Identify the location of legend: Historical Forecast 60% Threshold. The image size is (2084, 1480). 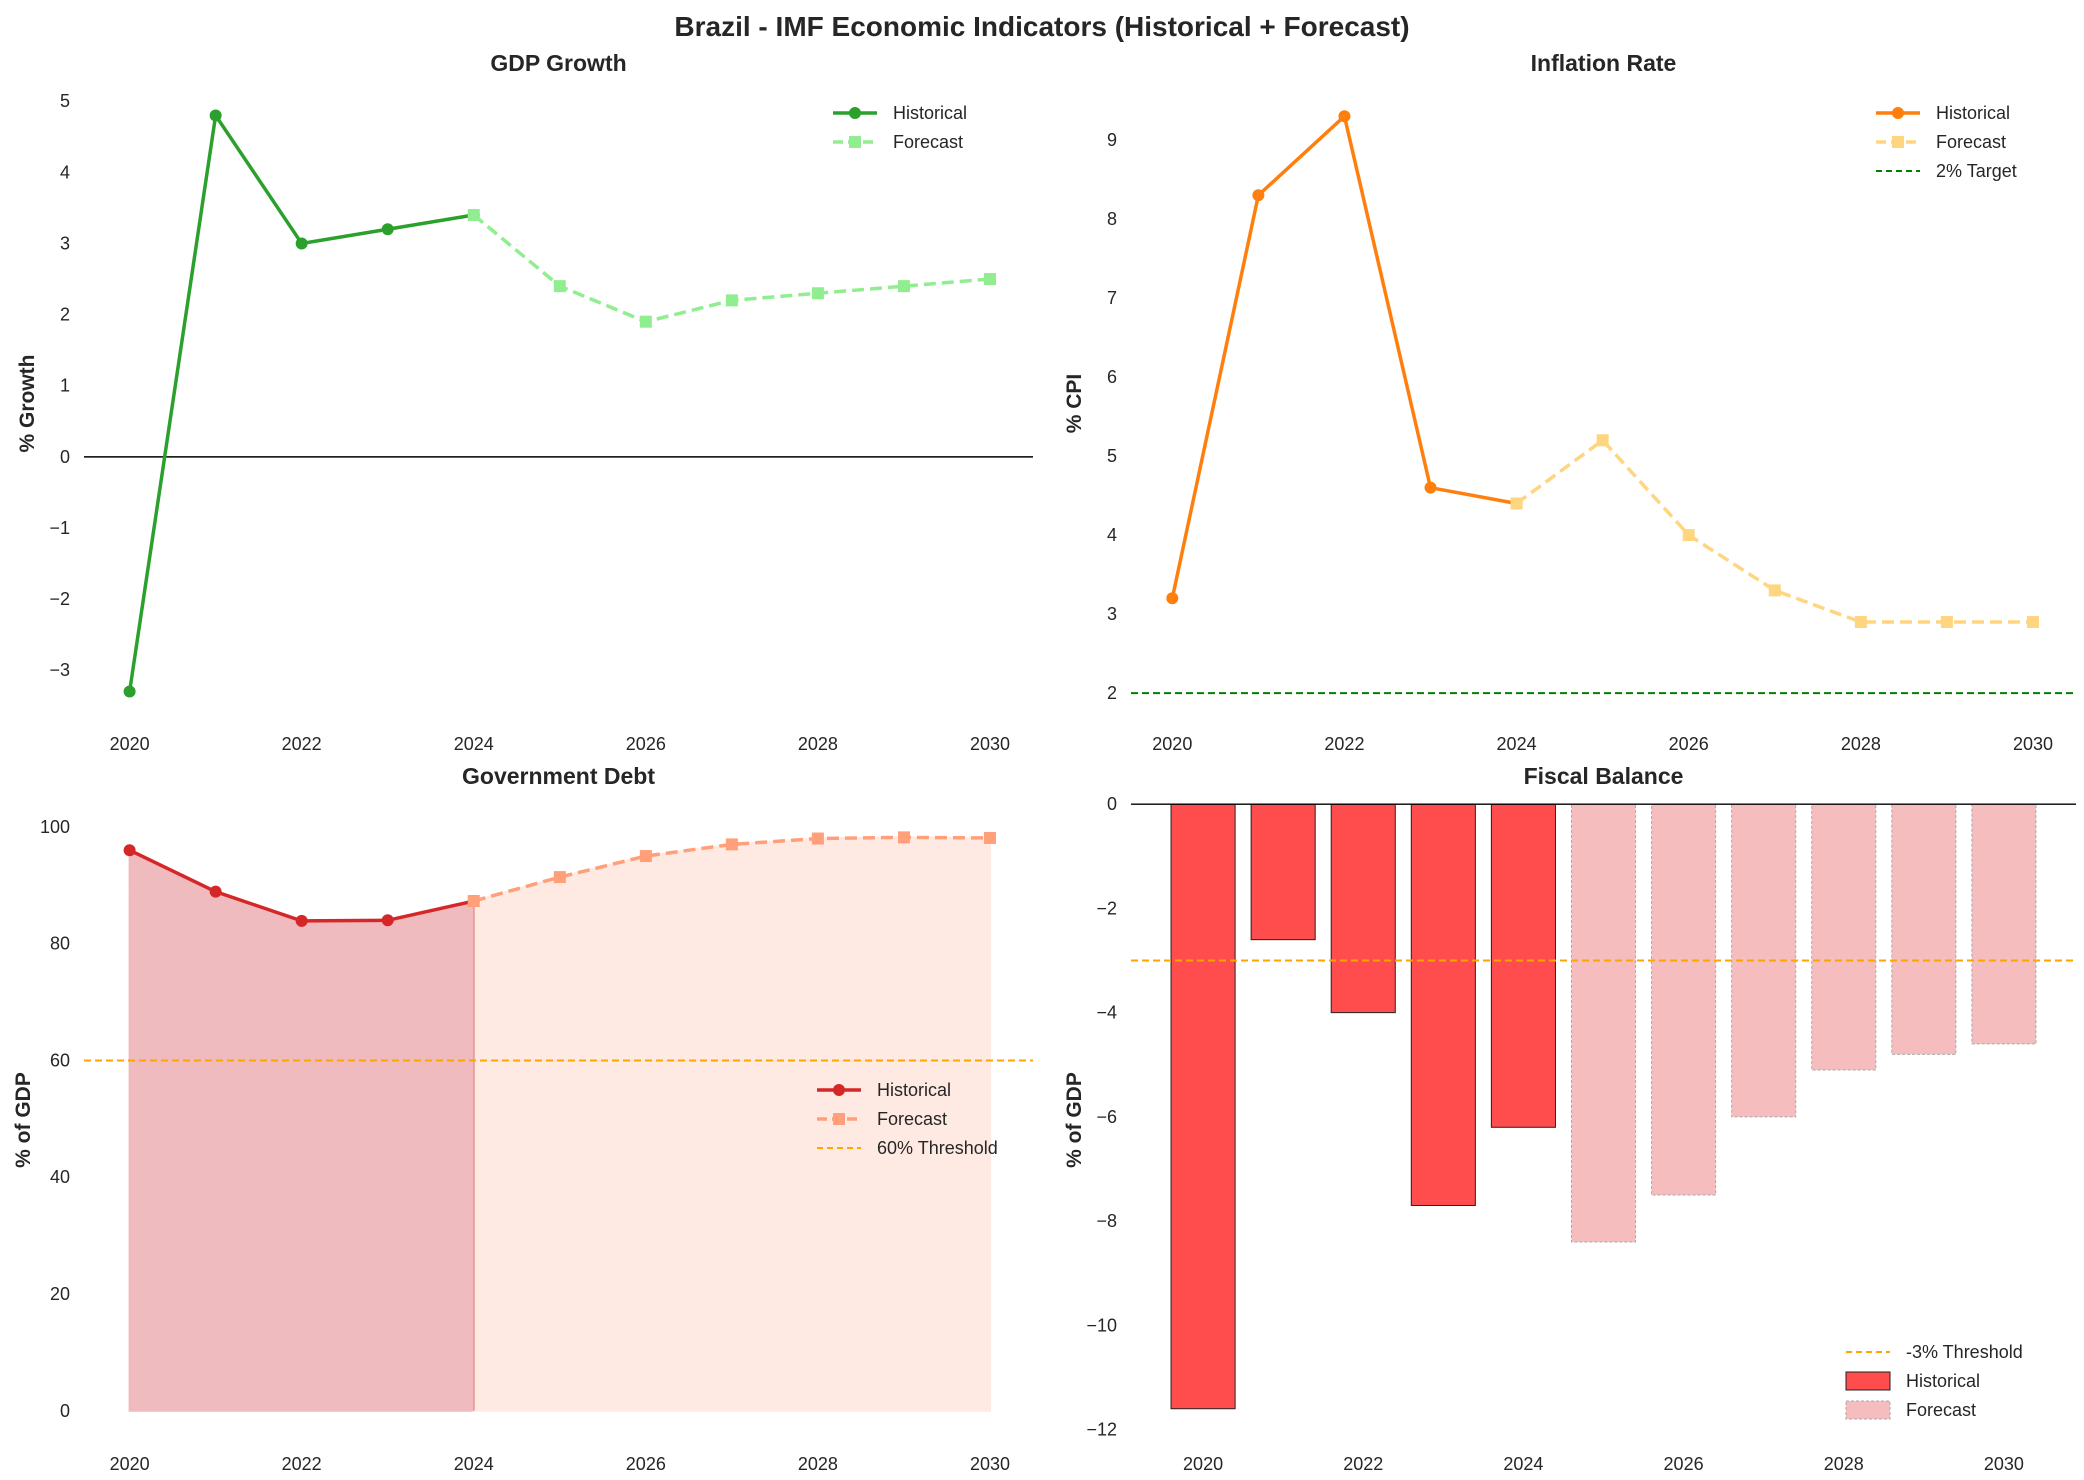
(907, 1119).